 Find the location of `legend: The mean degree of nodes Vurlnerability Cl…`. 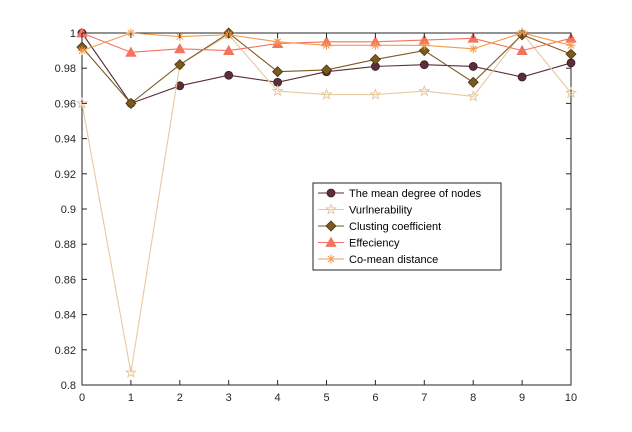

legend: The mean degree of nodes Vurlnerability Cl… is located at coordinates (407, 226).